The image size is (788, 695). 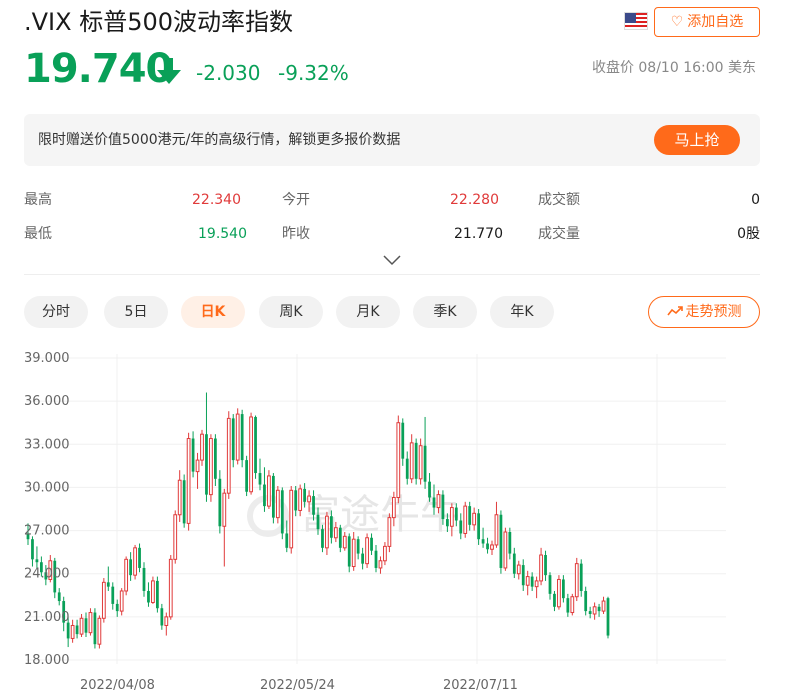 What do you see at coordinates (98, 69) in the screenshot?
I see `last-price: 19.740` at bounding box center [98, 69].